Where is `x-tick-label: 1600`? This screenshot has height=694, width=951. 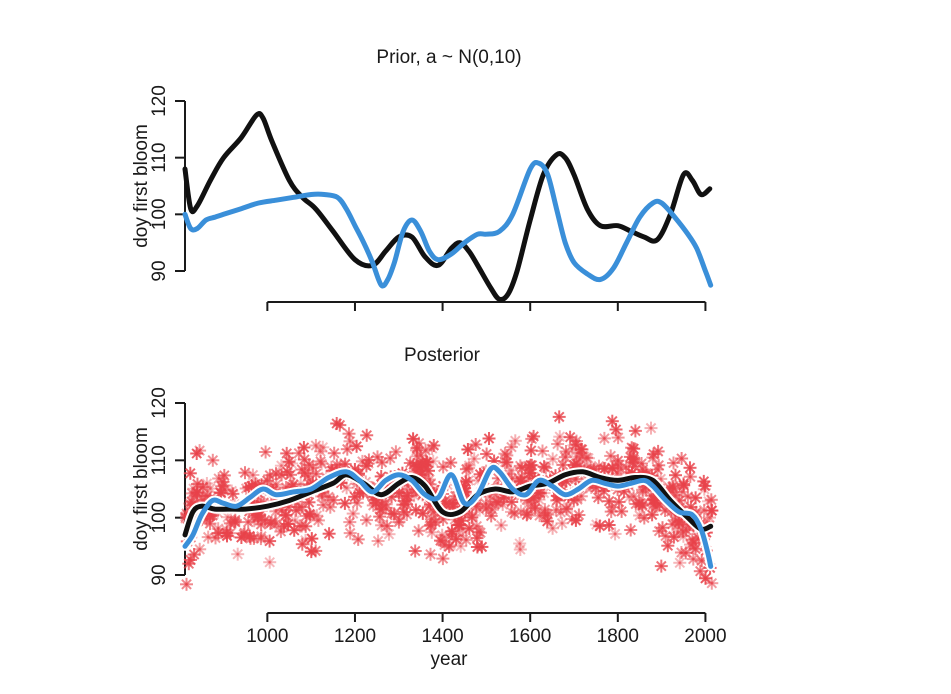
x-tick-label: 1600 is located at coordinates (530, 636).